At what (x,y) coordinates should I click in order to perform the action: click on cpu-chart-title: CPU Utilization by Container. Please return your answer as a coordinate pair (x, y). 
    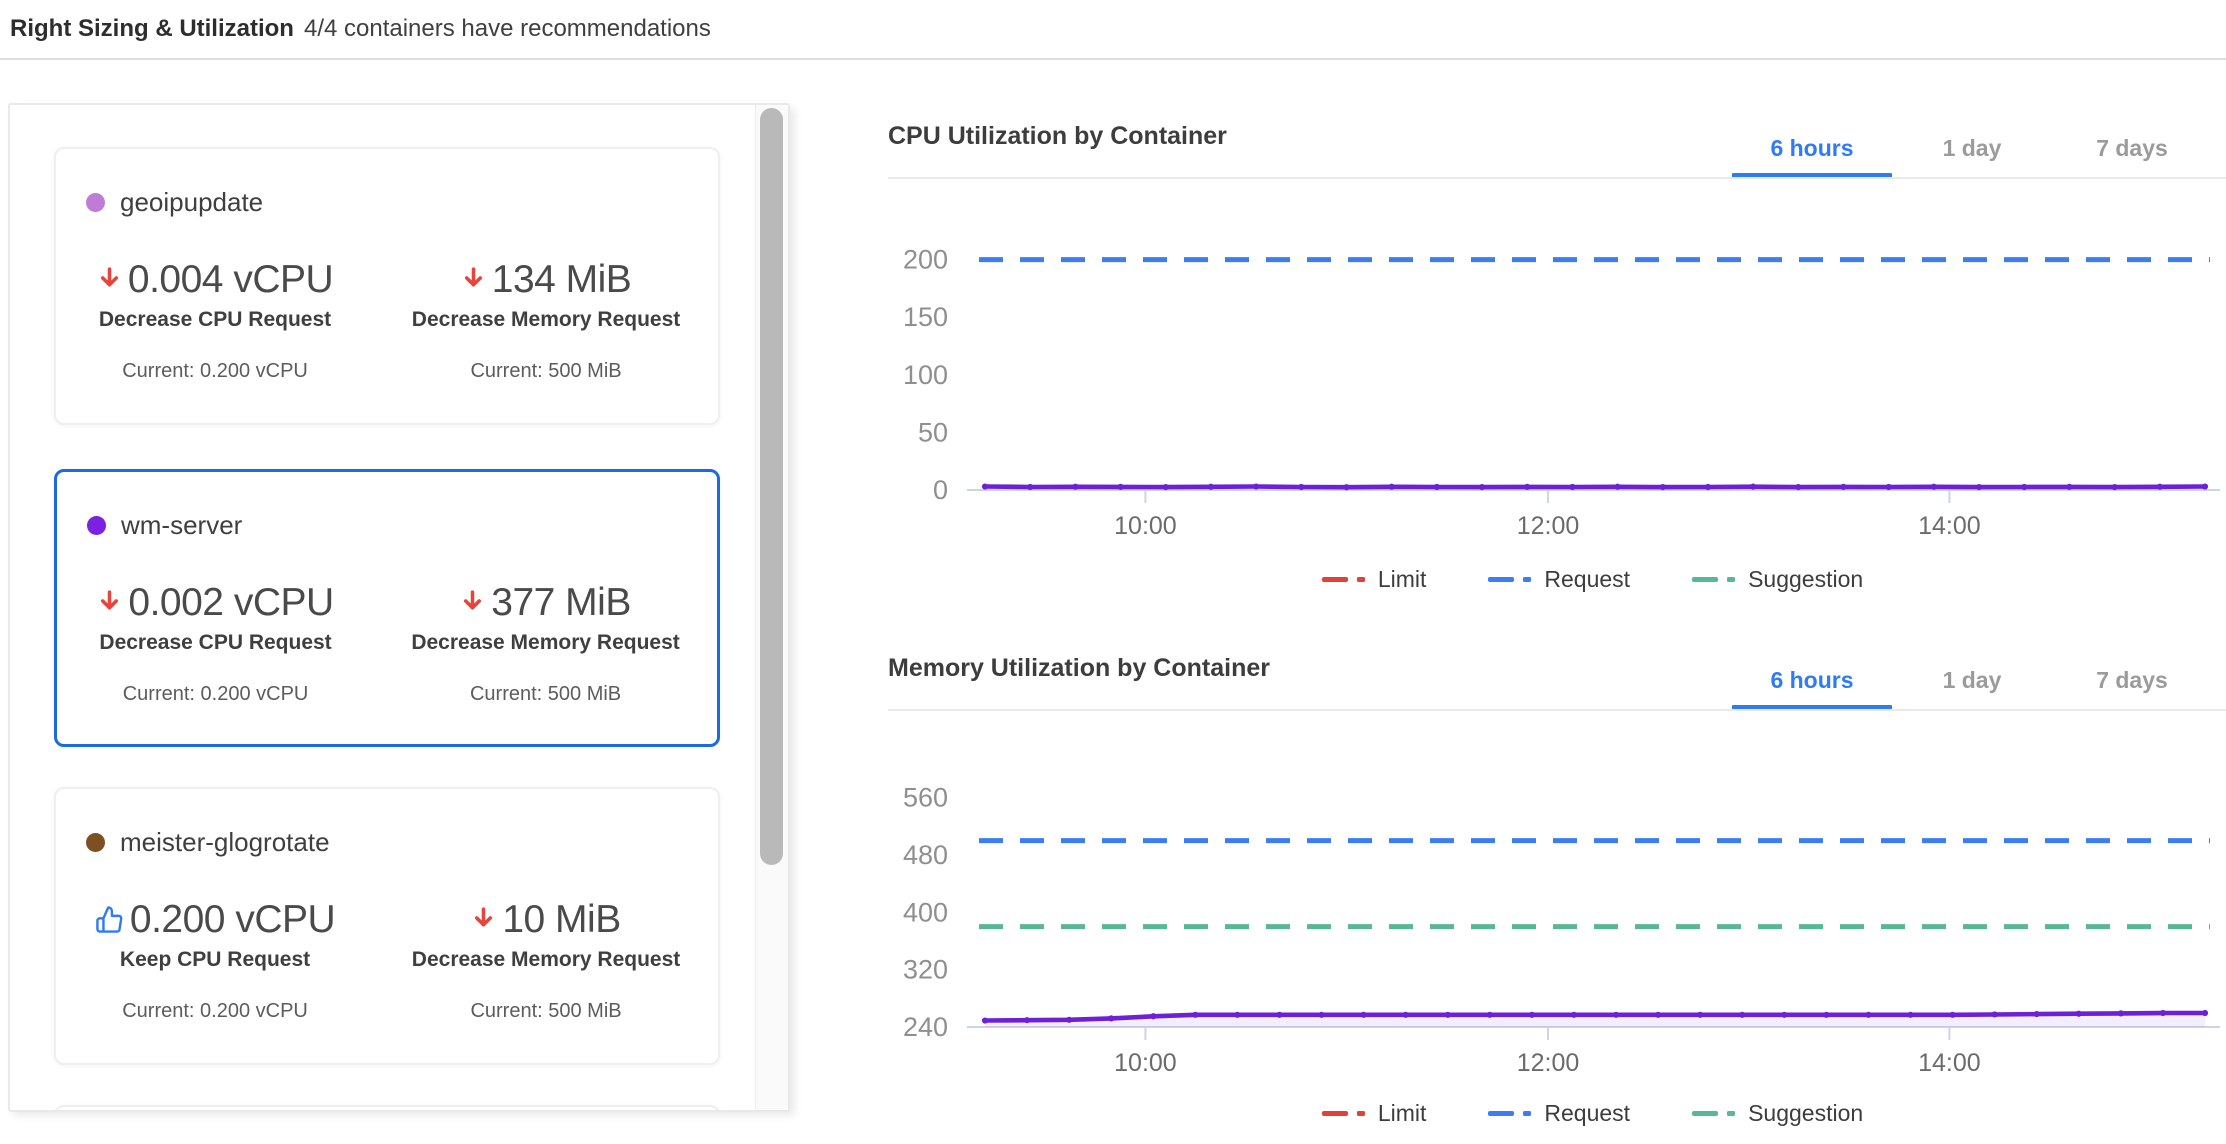
    Looking at the image, I should click on (1057, 136).